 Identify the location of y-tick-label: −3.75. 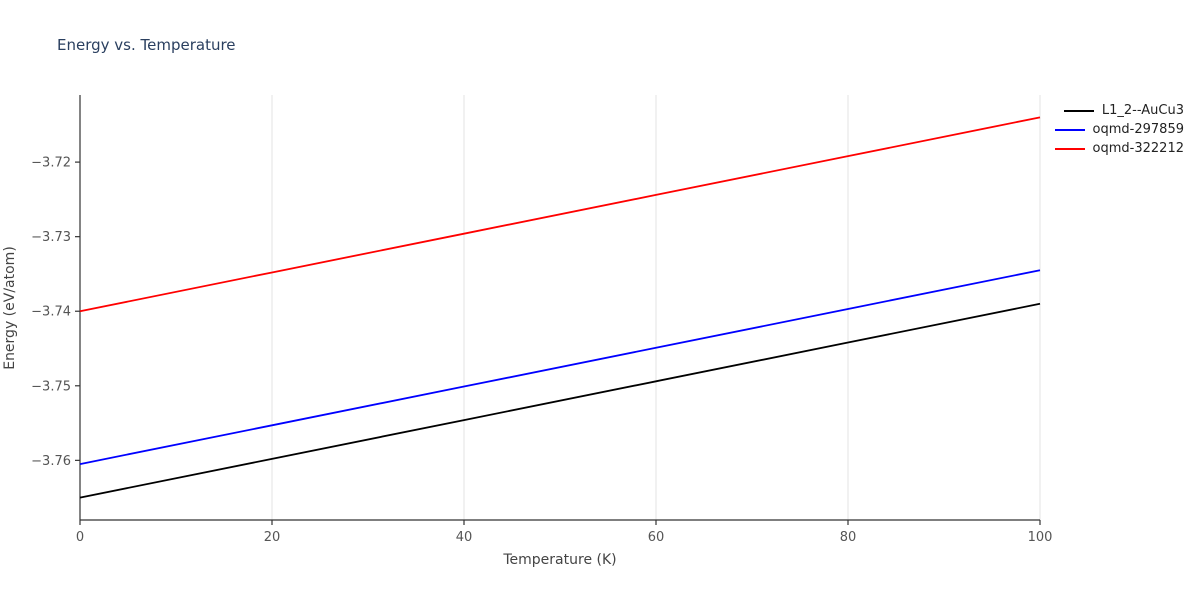
(51, 386).